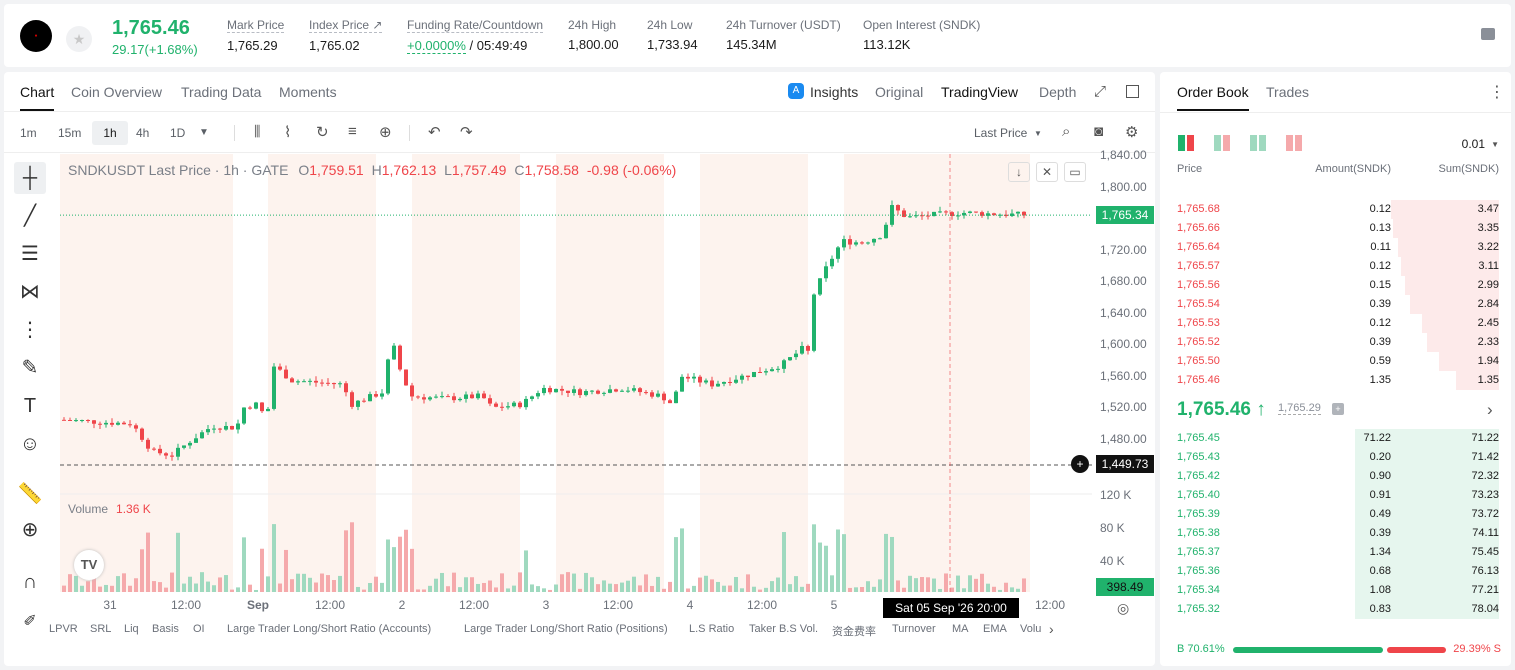 Image resolution: width=1515 pixels, height=670 pixels. What do you see at coordinates (1335, 495) in the screenshot?
I see `bids-row: 1,765.40 0.91 73.23` at bounding box center [1335, 495].